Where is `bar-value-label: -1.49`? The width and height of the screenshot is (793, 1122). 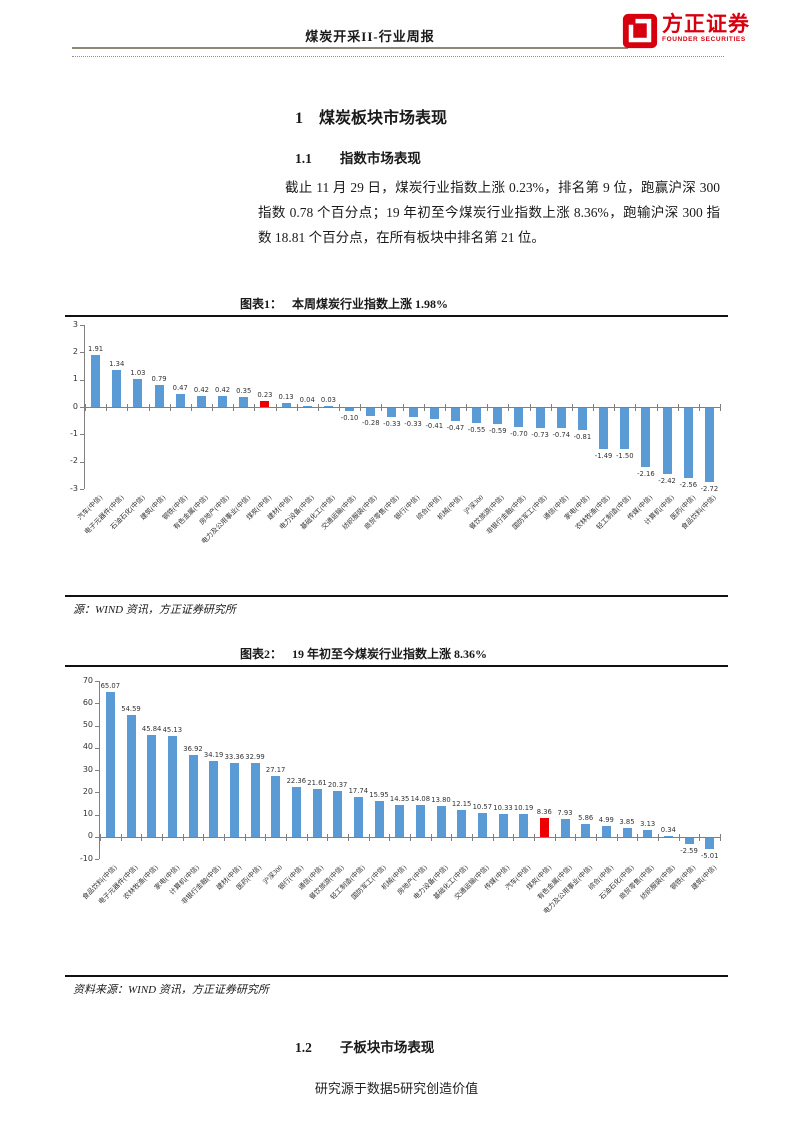
bar-value-label: -1.49 is located at coordinates (603, 455).